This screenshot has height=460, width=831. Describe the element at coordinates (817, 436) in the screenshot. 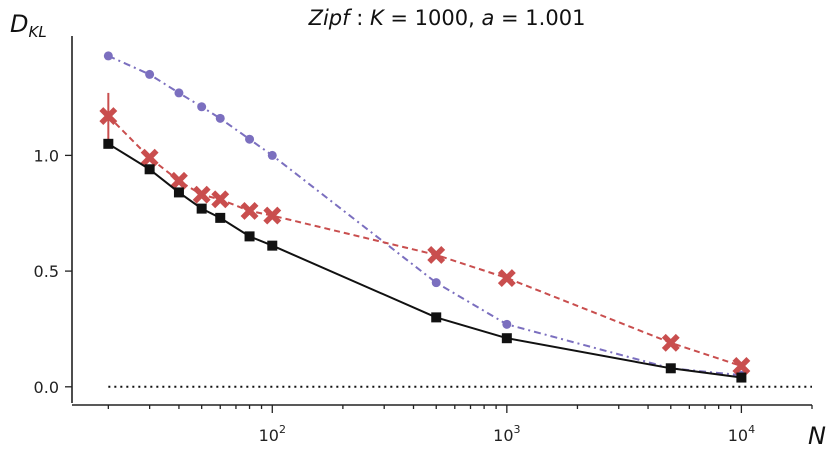

I see `x-axis-label: N` at that location.